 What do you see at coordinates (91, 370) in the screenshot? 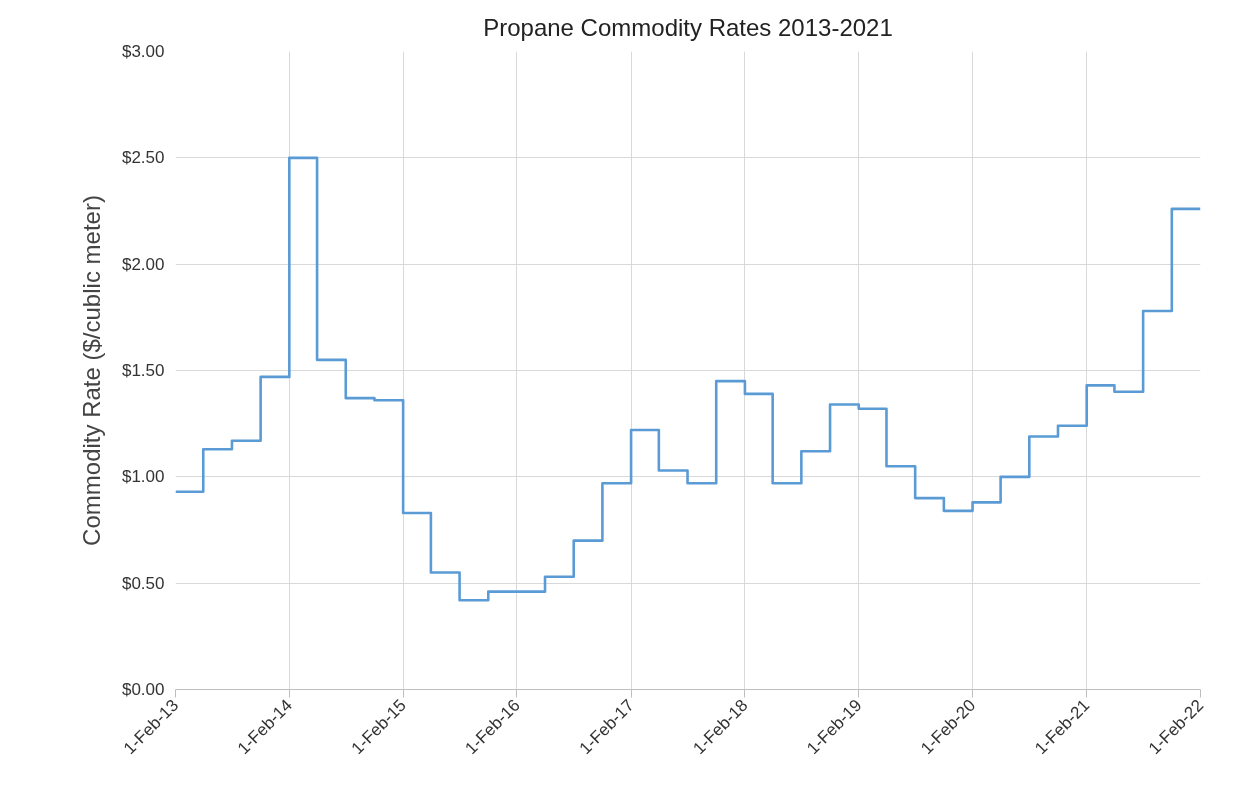
I see `y-axis-title: Commodity Rate ($/cublic meter)` at bounding box center [91, 370].